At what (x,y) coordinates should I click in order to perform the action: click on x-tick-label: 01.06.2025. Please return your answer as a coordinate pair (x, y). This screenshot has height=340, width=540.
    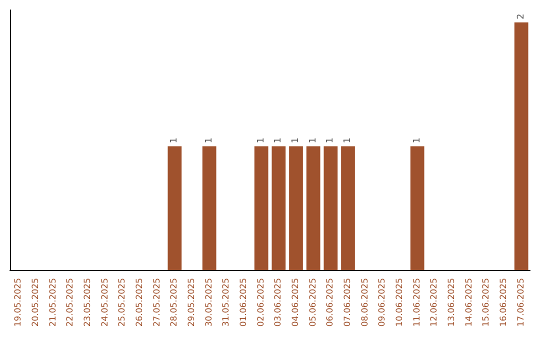
    Looking at the image, I should click on (244, 302).